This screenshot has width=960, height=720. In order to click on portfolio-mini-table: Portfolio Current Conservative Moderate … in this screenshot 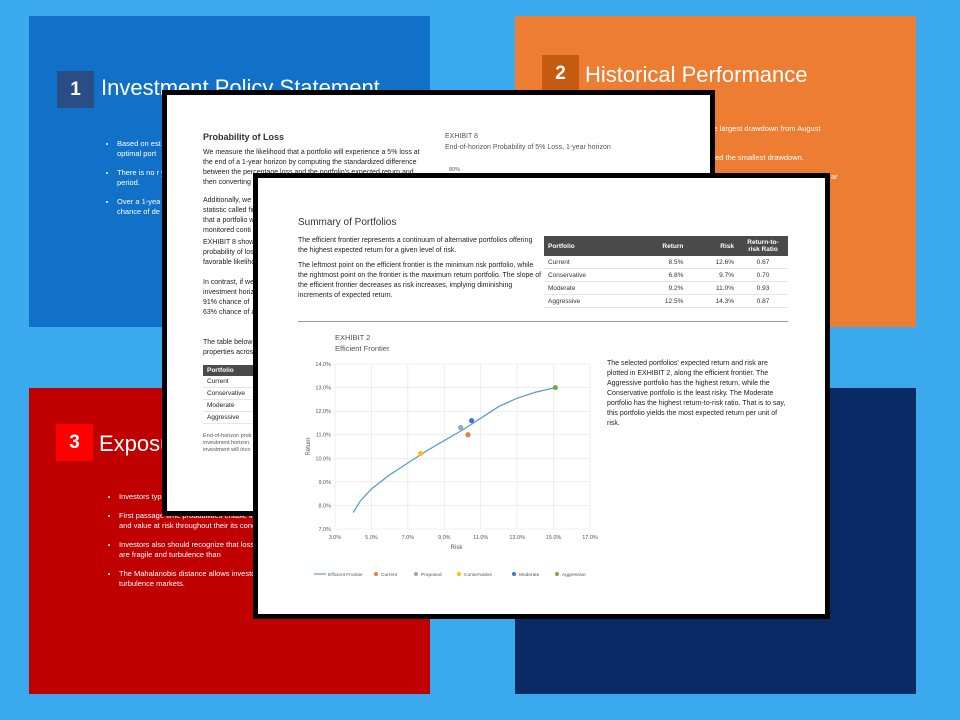, I will do `click(233, 394)`.